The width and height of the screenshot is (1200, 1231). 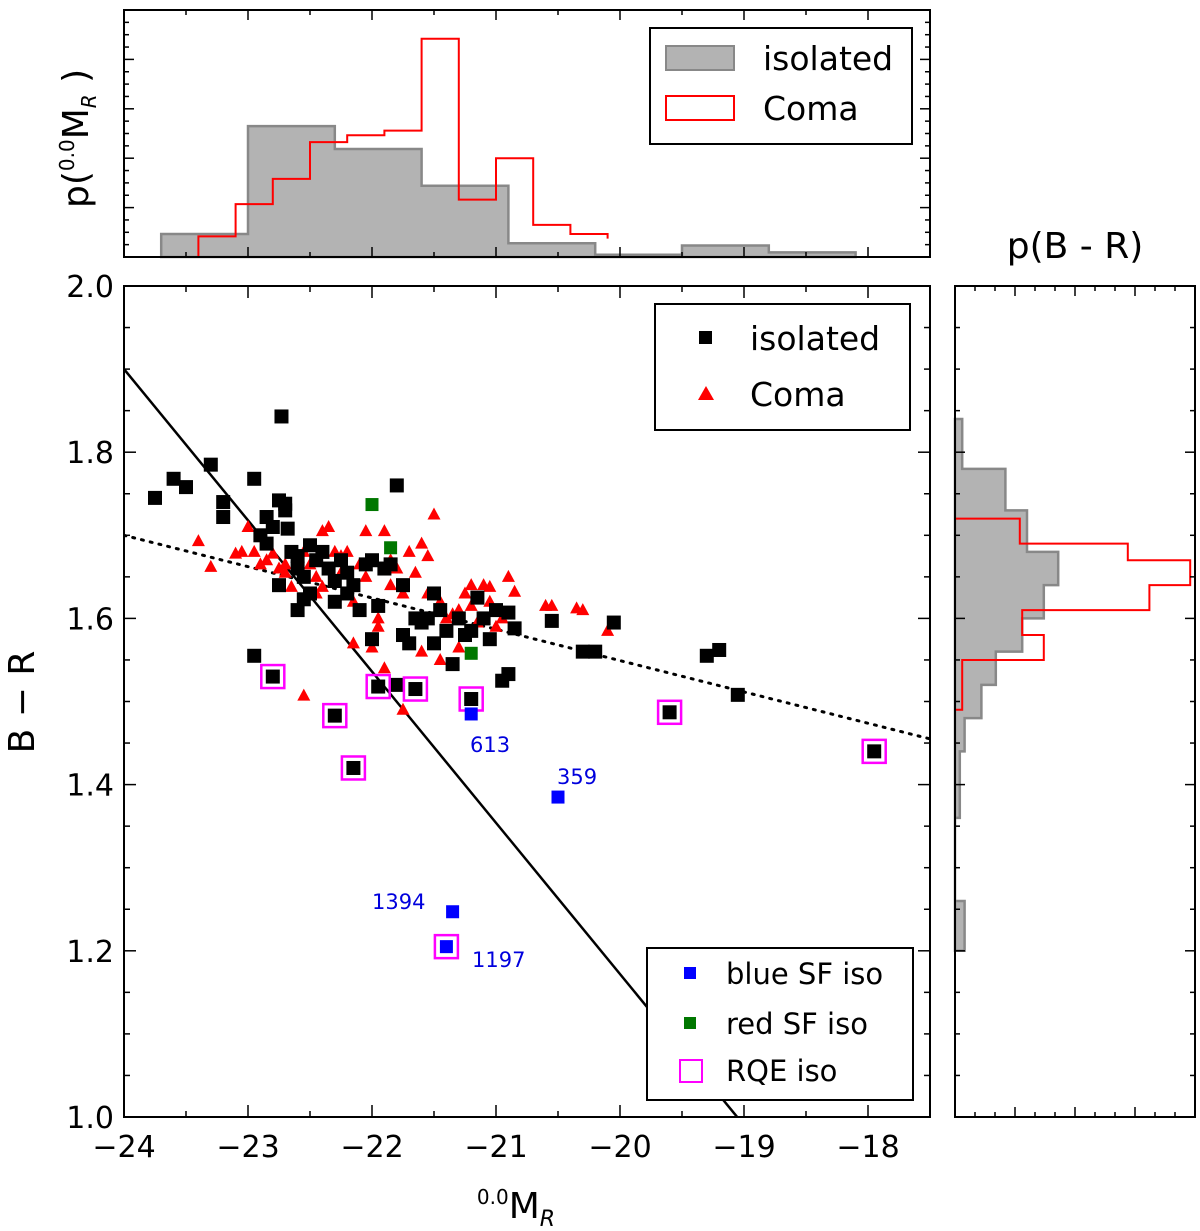 What do you see at coordinates (247, 1147) in the screenshot?
I see `main-xtick-label: −23` at bounding box center [247, 1147].